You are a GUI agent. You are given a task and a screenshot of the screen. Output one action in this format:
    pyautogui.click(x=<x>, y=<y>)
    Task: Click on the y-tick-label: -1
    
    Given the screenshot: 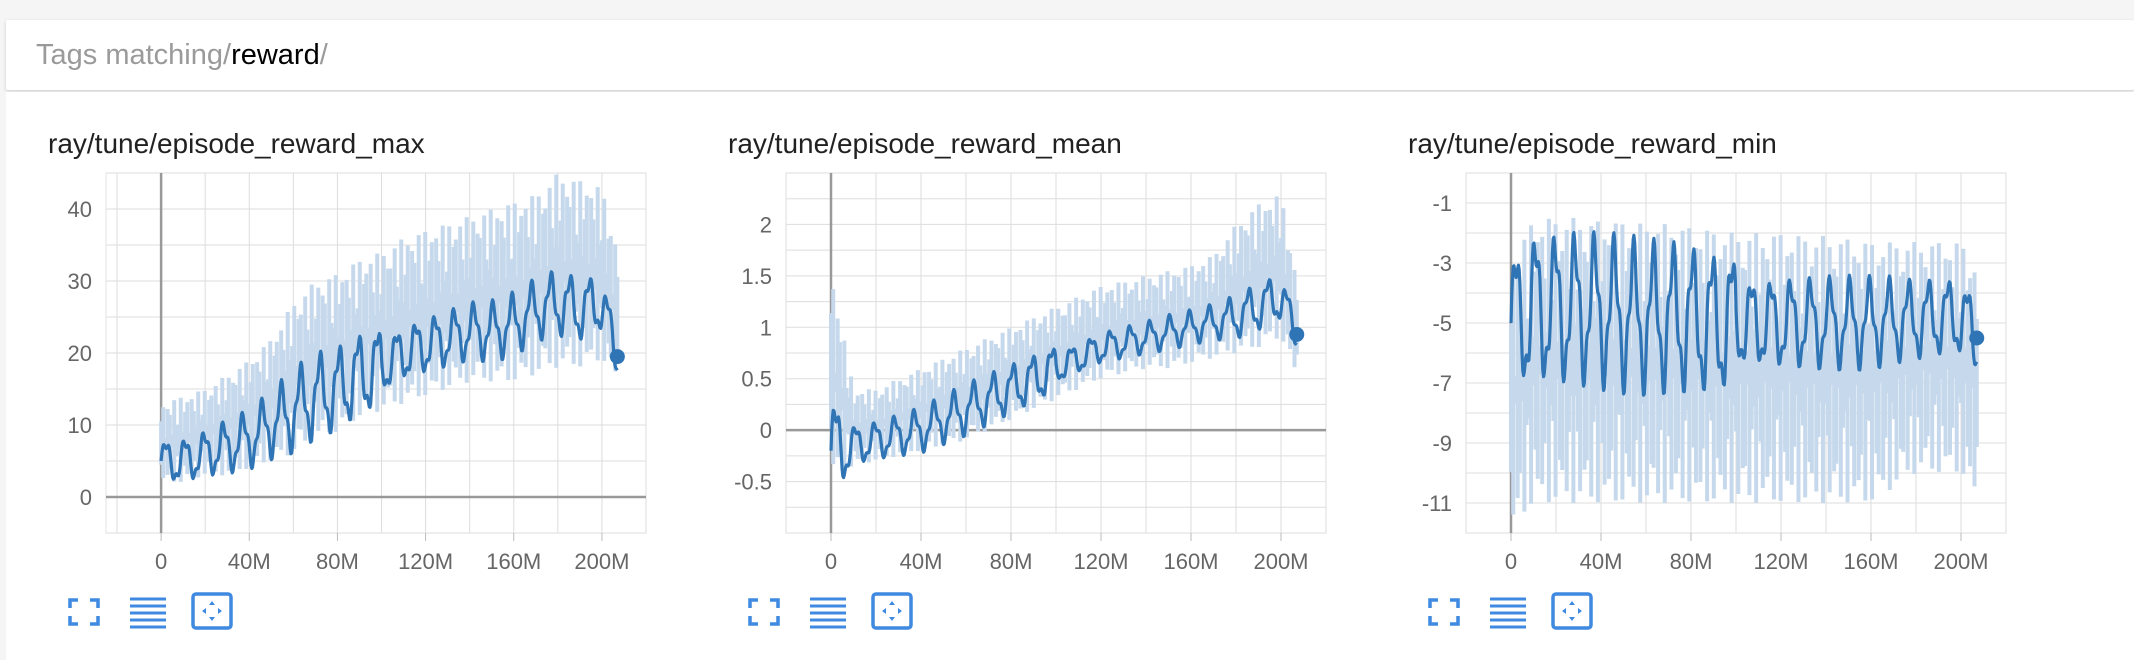 What is the action you would take?
    pyautogui.click(x=1442, y=203)
    